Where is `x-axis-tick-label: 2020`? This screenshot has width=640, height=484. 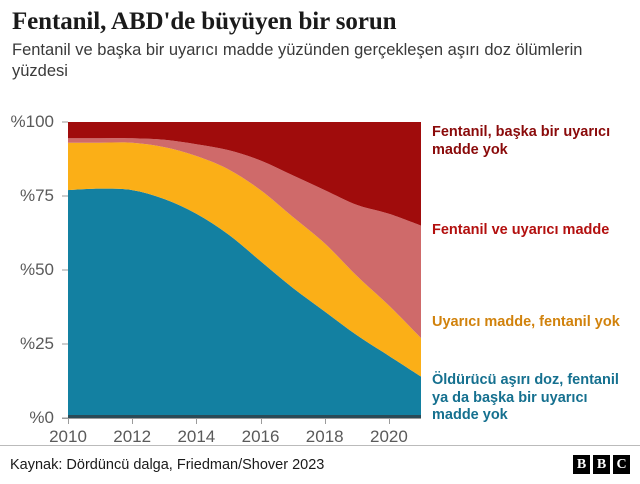
x-axis-tick-label: 2020 is located at coordinates (388, 436).